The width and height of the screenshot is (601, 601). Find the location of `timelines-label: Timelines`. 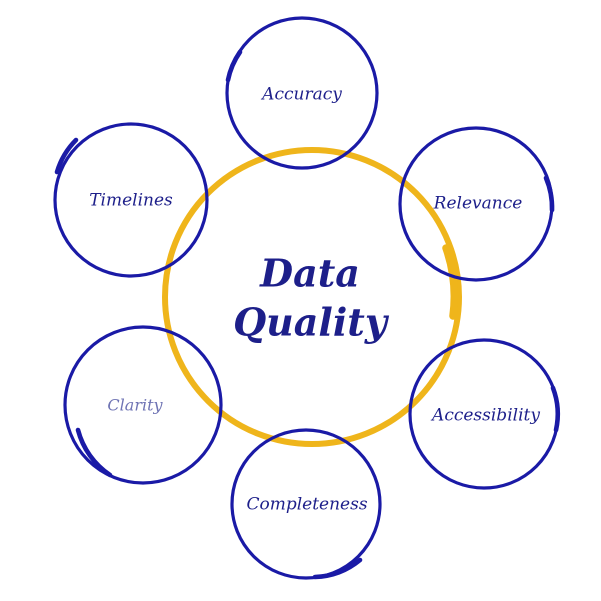

timelines-label: Timelines is located at coordinates (131, 201).